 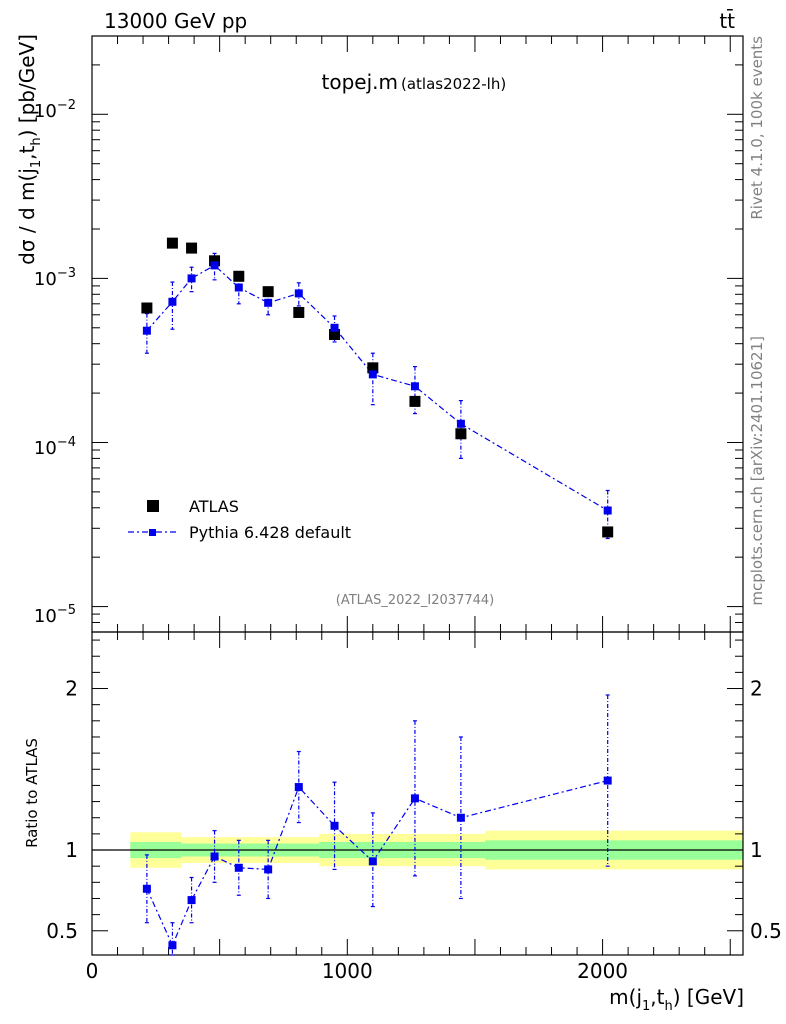 I want to click on mc-series-line, so click(x=377, y=388).